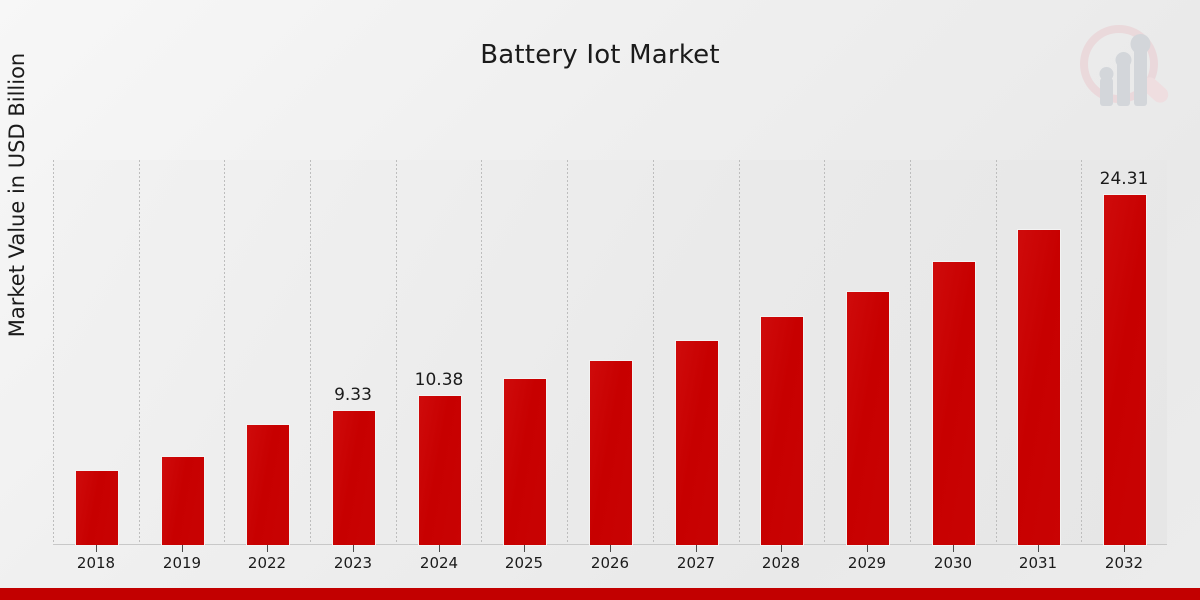 The height and width of the screenshot is (600, 1200). What do you see at coordinates (440, 470) in the screenshot?
I see `bar-2024` at bounding box center [440, 470].